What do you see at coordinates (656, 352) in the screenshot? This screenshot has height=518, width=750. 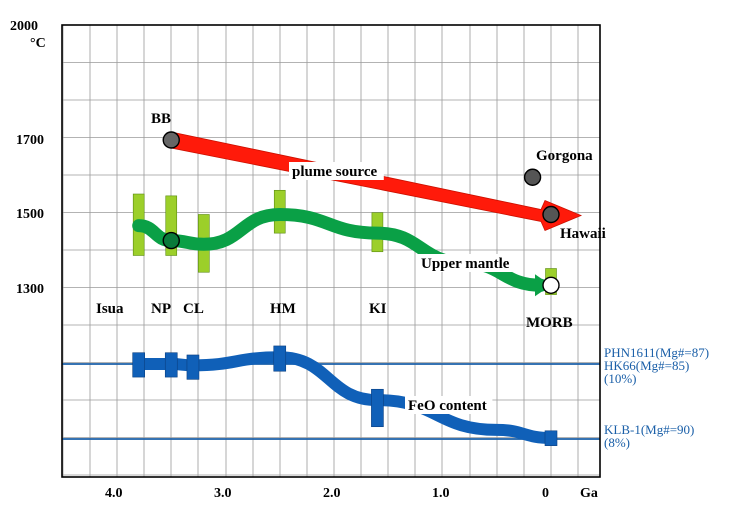 I see `reference-label: PHN1611(Mg#=87)` at bounding box center [656, 352].